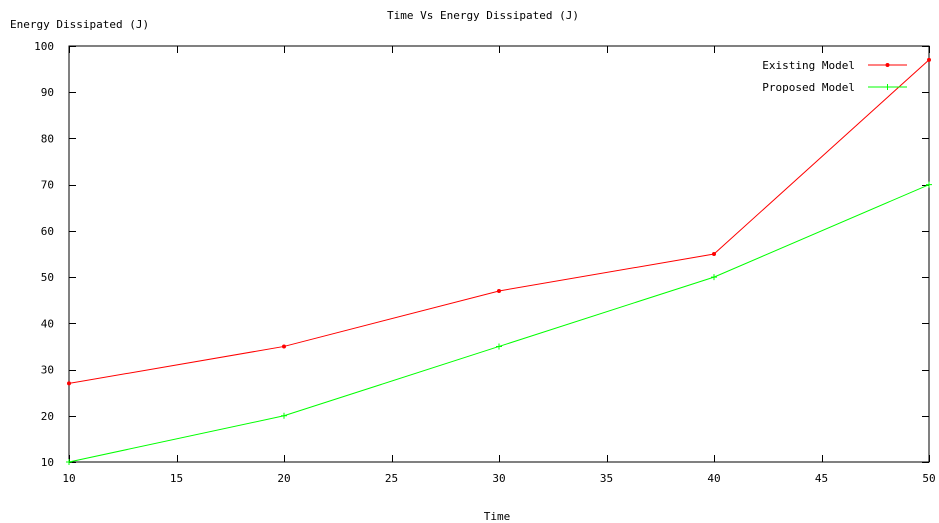 Image resolution: width=939 pixels, height=523 pixels. What do you see at coordinates (606, 478) in the screenshot?
I see `x-tick-label: 35` at bounding box center [606, 478].